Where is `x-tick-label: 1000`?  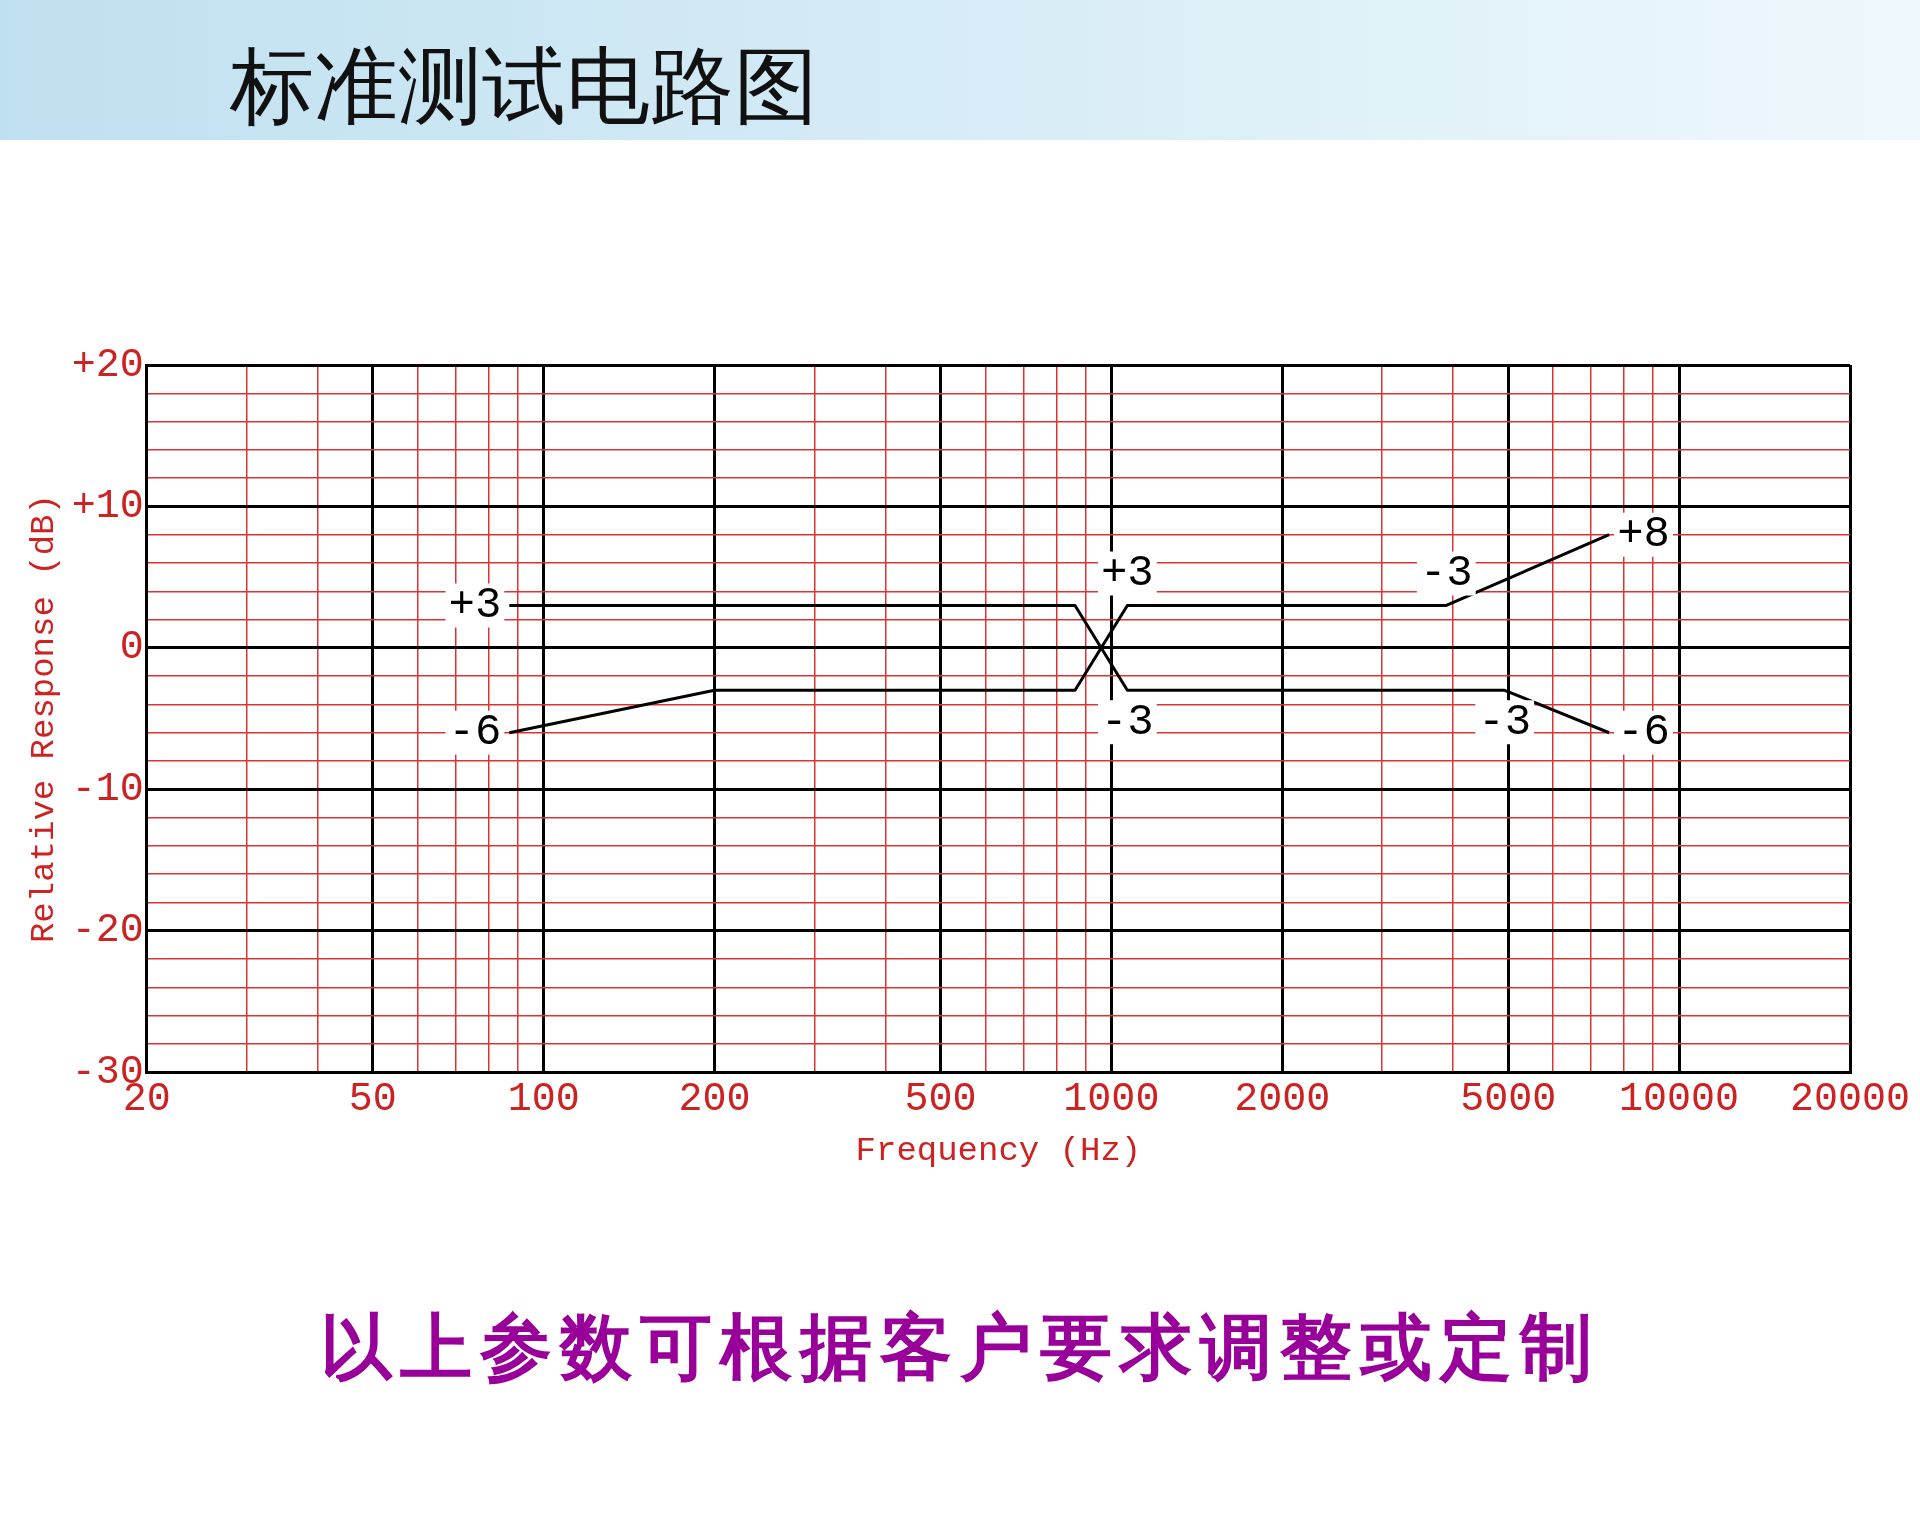
x-tick-label: 1000 is located at coordinates (1111, 1099).